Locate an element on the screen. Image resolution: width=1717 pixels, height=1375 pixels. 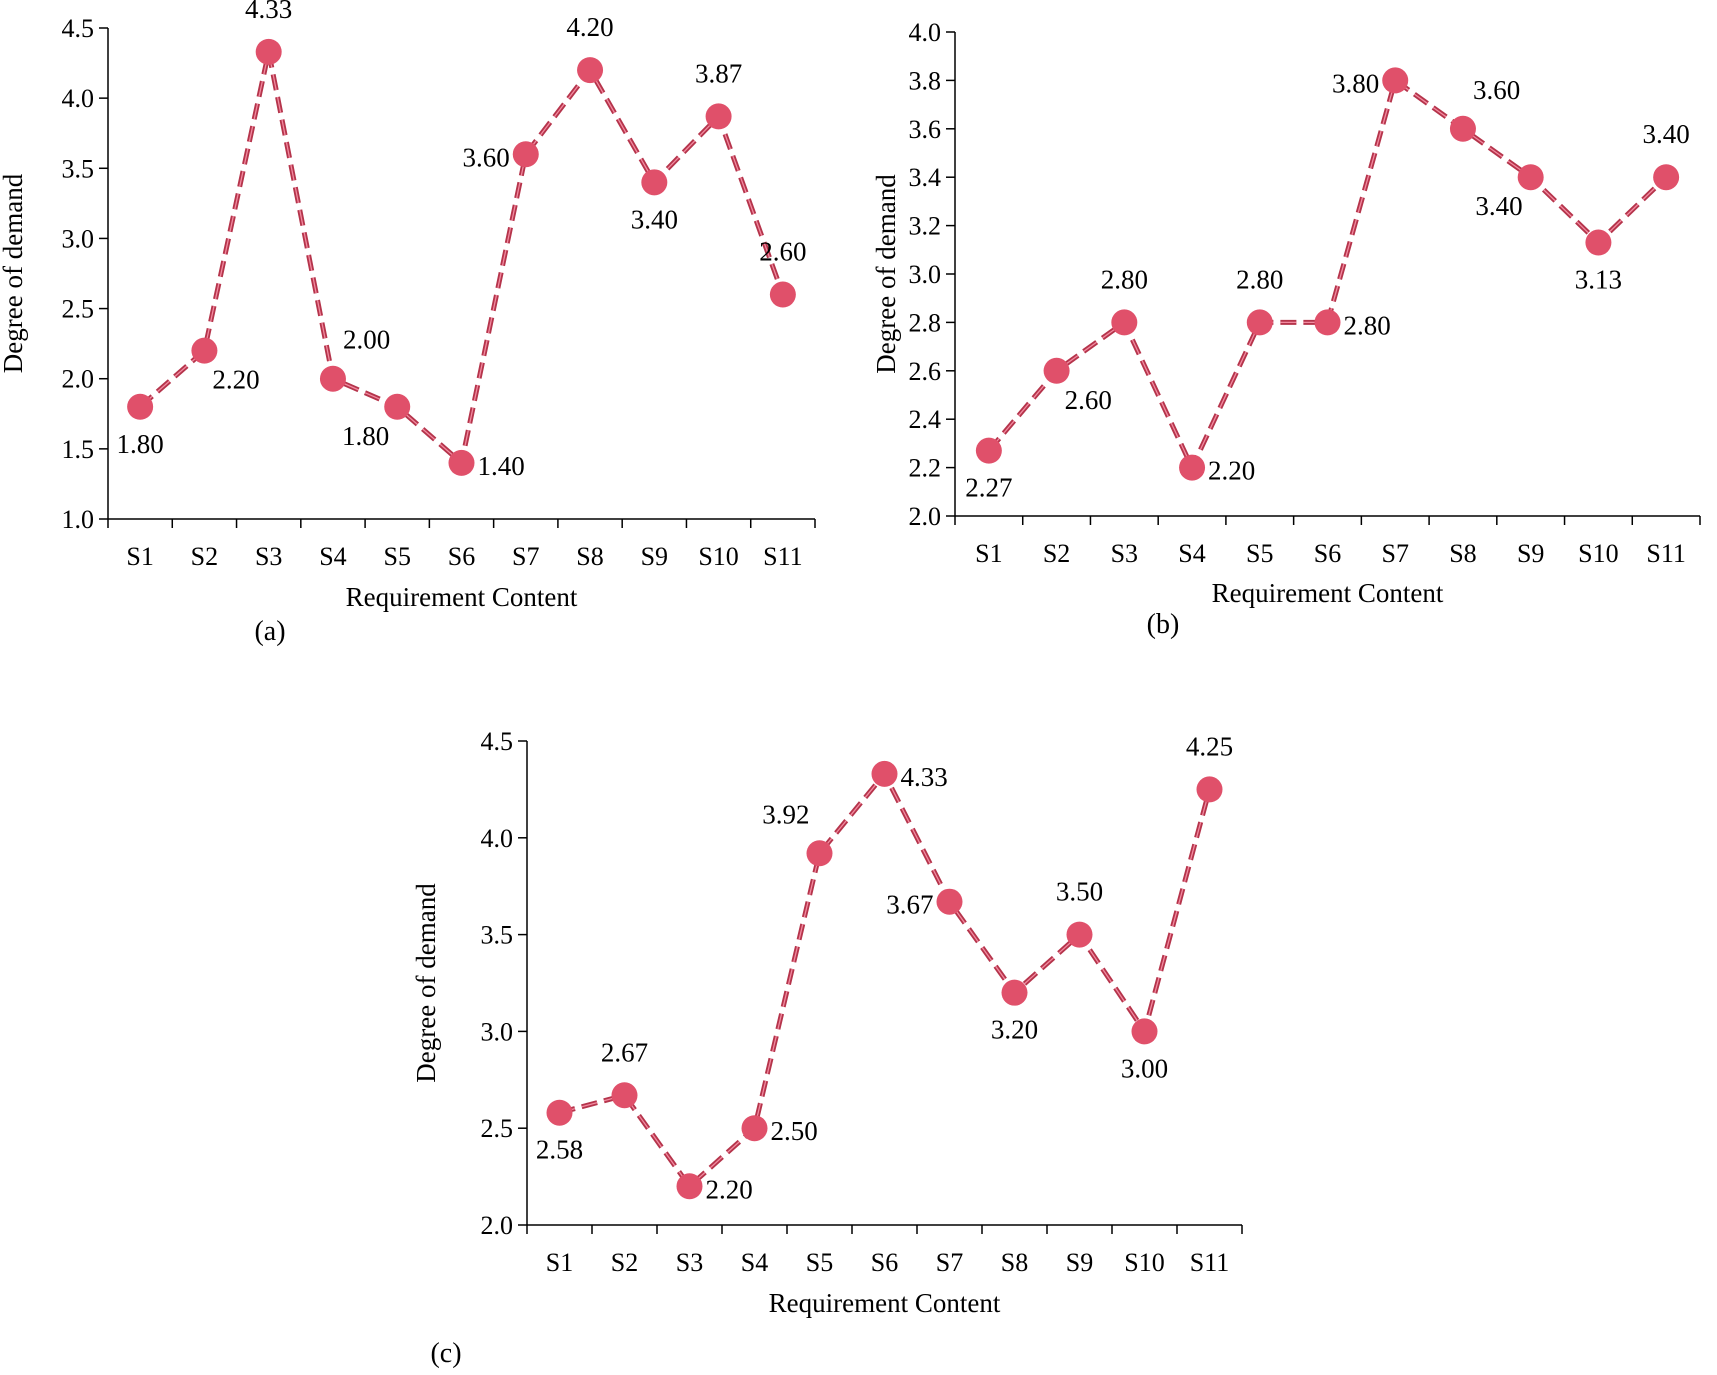
data-point-s9 is located at coordinates (654, 182).